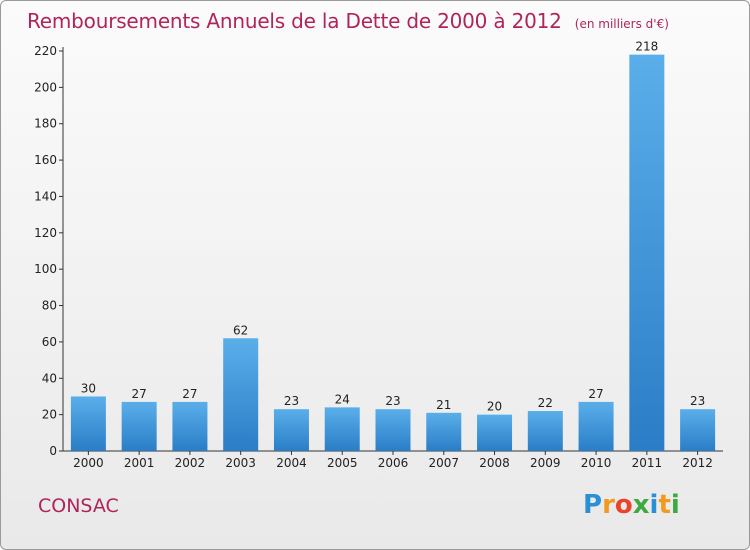 The height and width of the screenshot is (550, 750). Describe the element at coordinates (190, 463) in the screenshot. I see `x-tick-label: 2002` at that location.